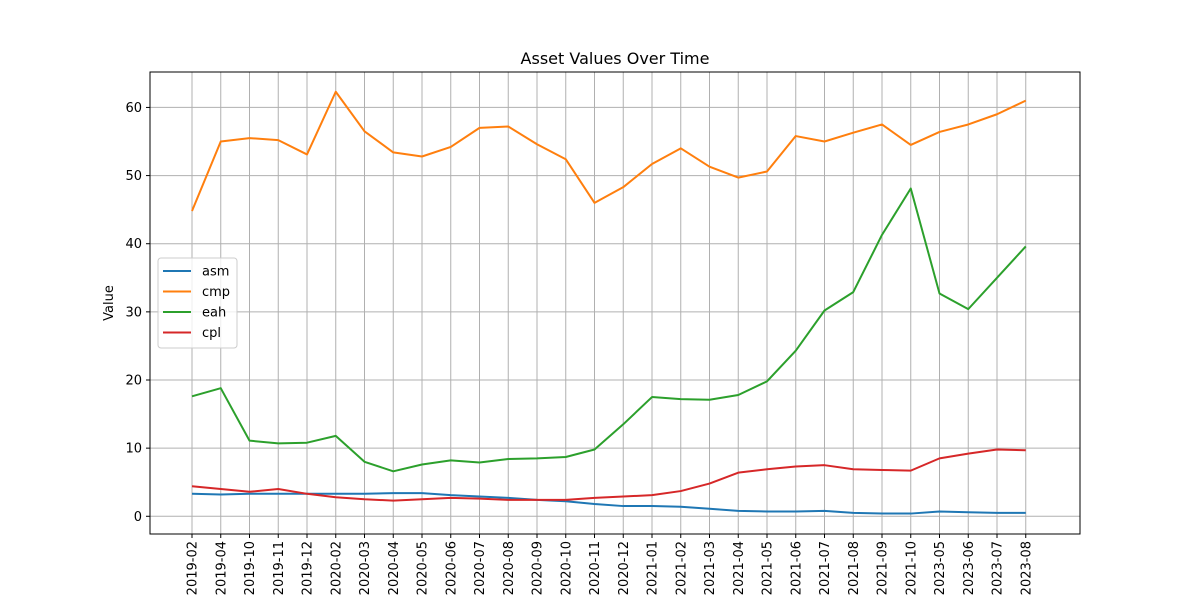 The width and height of the screenshot is (1200, 600). I want to click on y-axis-label: Value, so click(109, 303).